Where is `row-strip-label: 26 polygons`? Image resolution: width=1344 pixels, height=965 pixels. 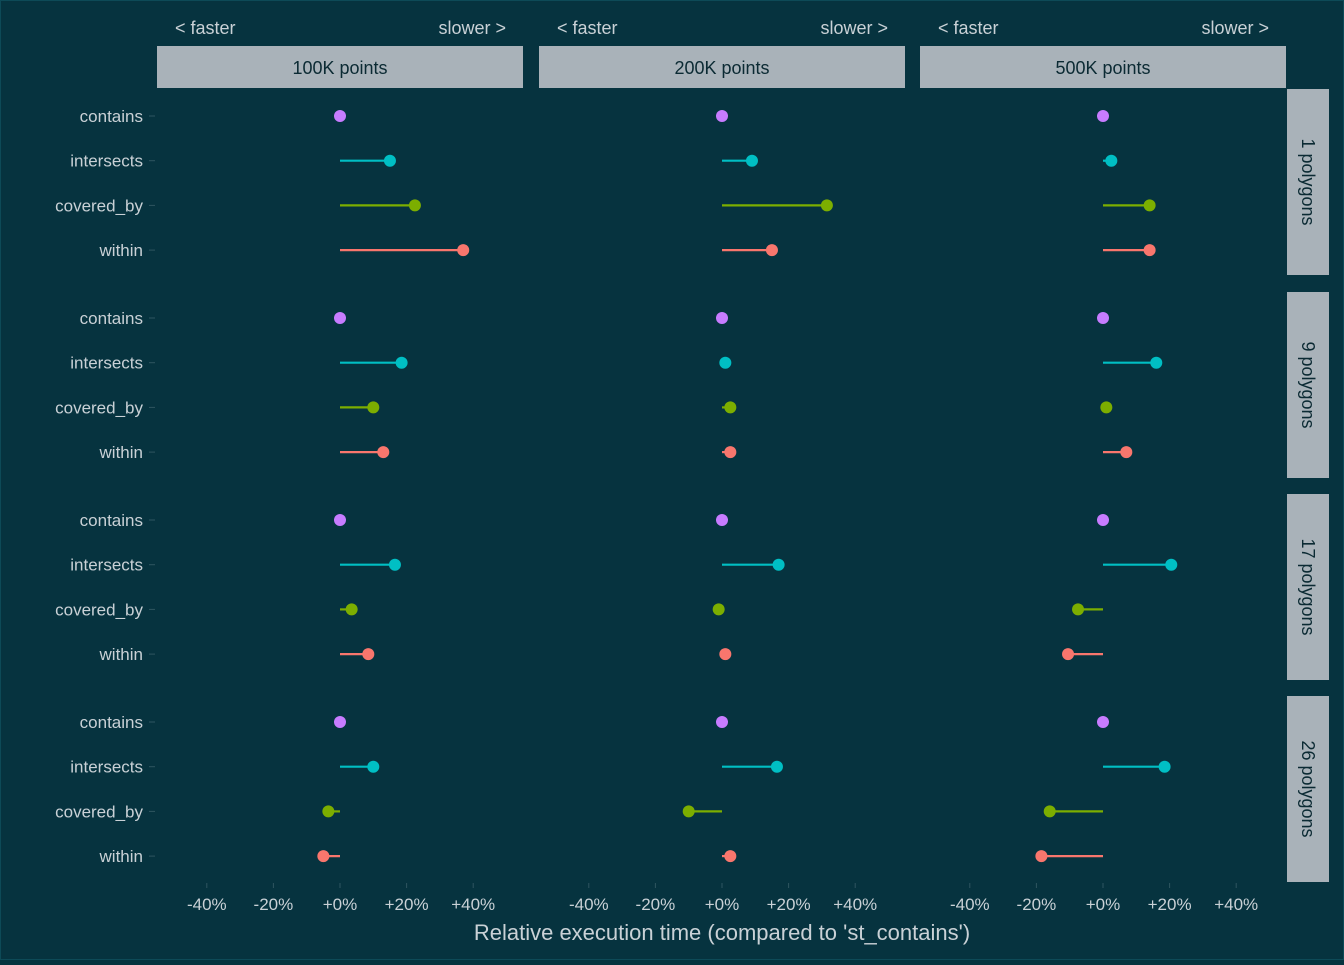
row-strip-label: 26 polygons is located at coordinates (1308, 788).